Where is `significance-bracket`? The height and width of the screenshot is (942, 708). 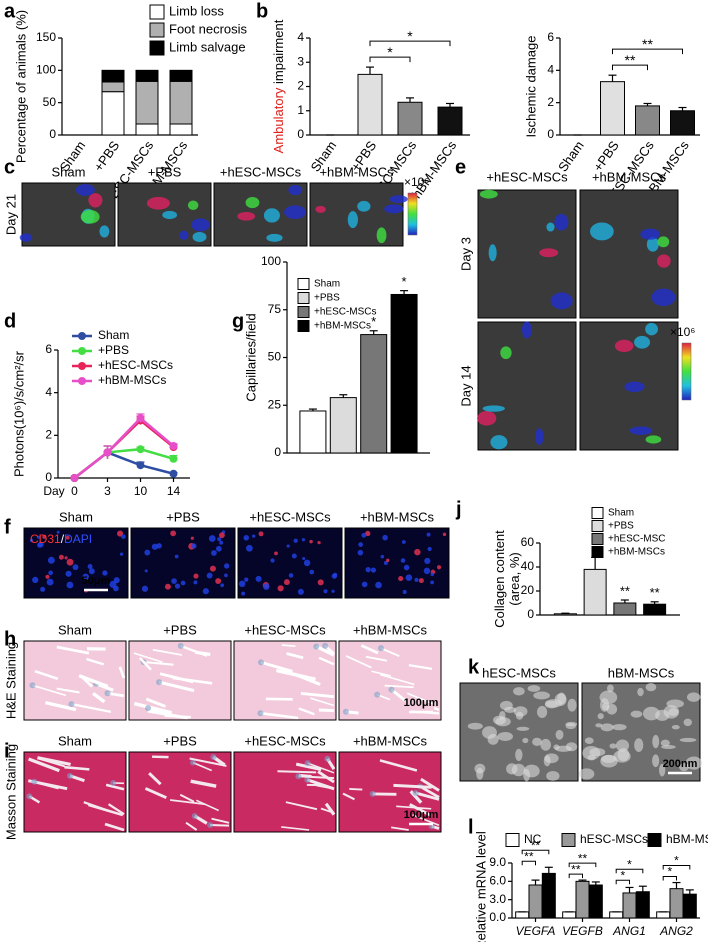 significance-bracket is located at coordinates (669, 878).